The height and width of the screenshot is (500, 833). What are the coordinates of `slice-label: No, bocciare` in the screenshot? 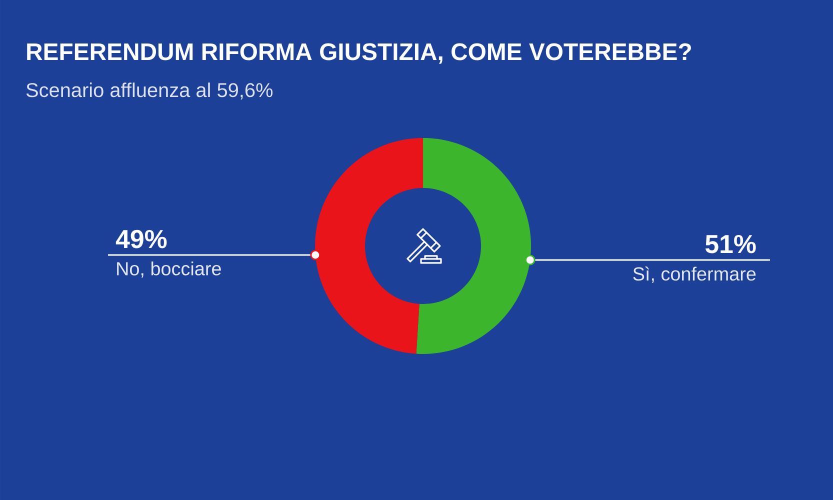 It's located at (169, 270).